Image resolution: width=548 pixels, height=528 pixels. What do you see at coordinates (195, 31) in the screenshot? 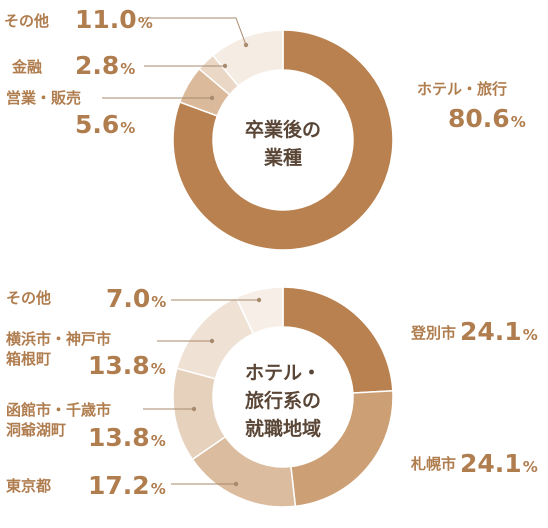
I see `industry-leader-other` at bounding box center [195, 31].